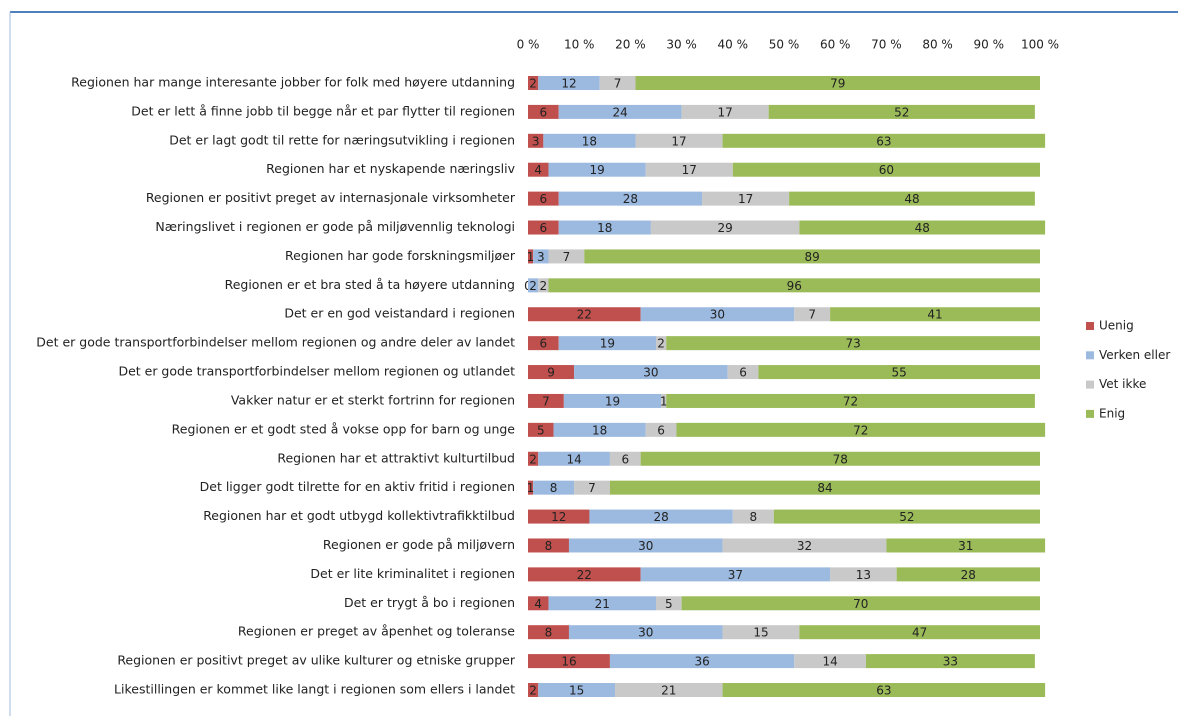 The image size is (1180, 716). What do you see at coordinates (390, 168) in the screenshot?
I see `category-label: Regionen har et nyskapende næringsliv` at bounding box center [390, 168].